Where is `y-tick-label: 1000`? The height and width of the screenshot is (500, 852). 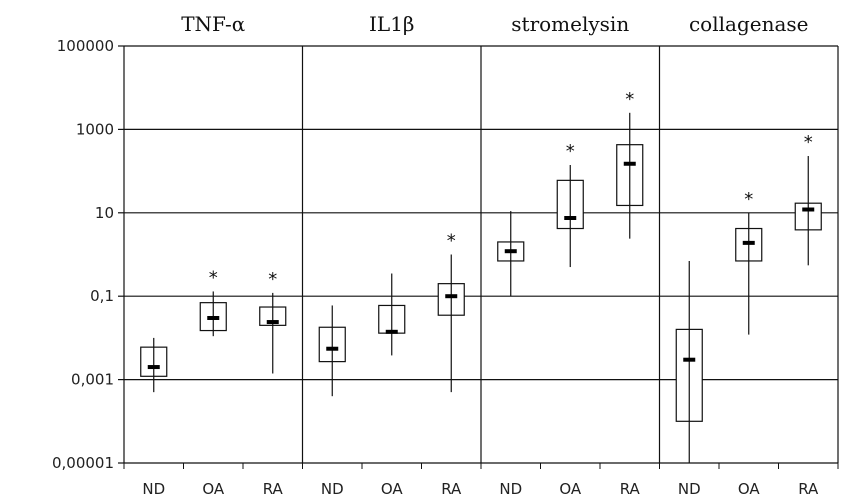
y-tick-label: 1000 is located at coordinates (95, 129).